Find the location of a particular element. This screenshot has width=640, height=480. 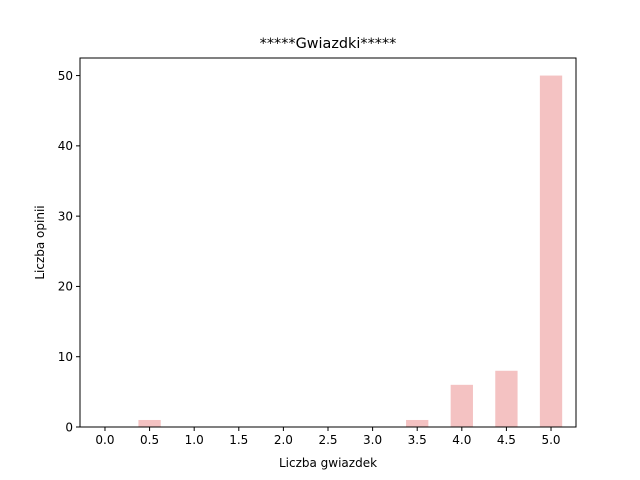

y-tick-label: 20 is located at coordinates (65, 287).